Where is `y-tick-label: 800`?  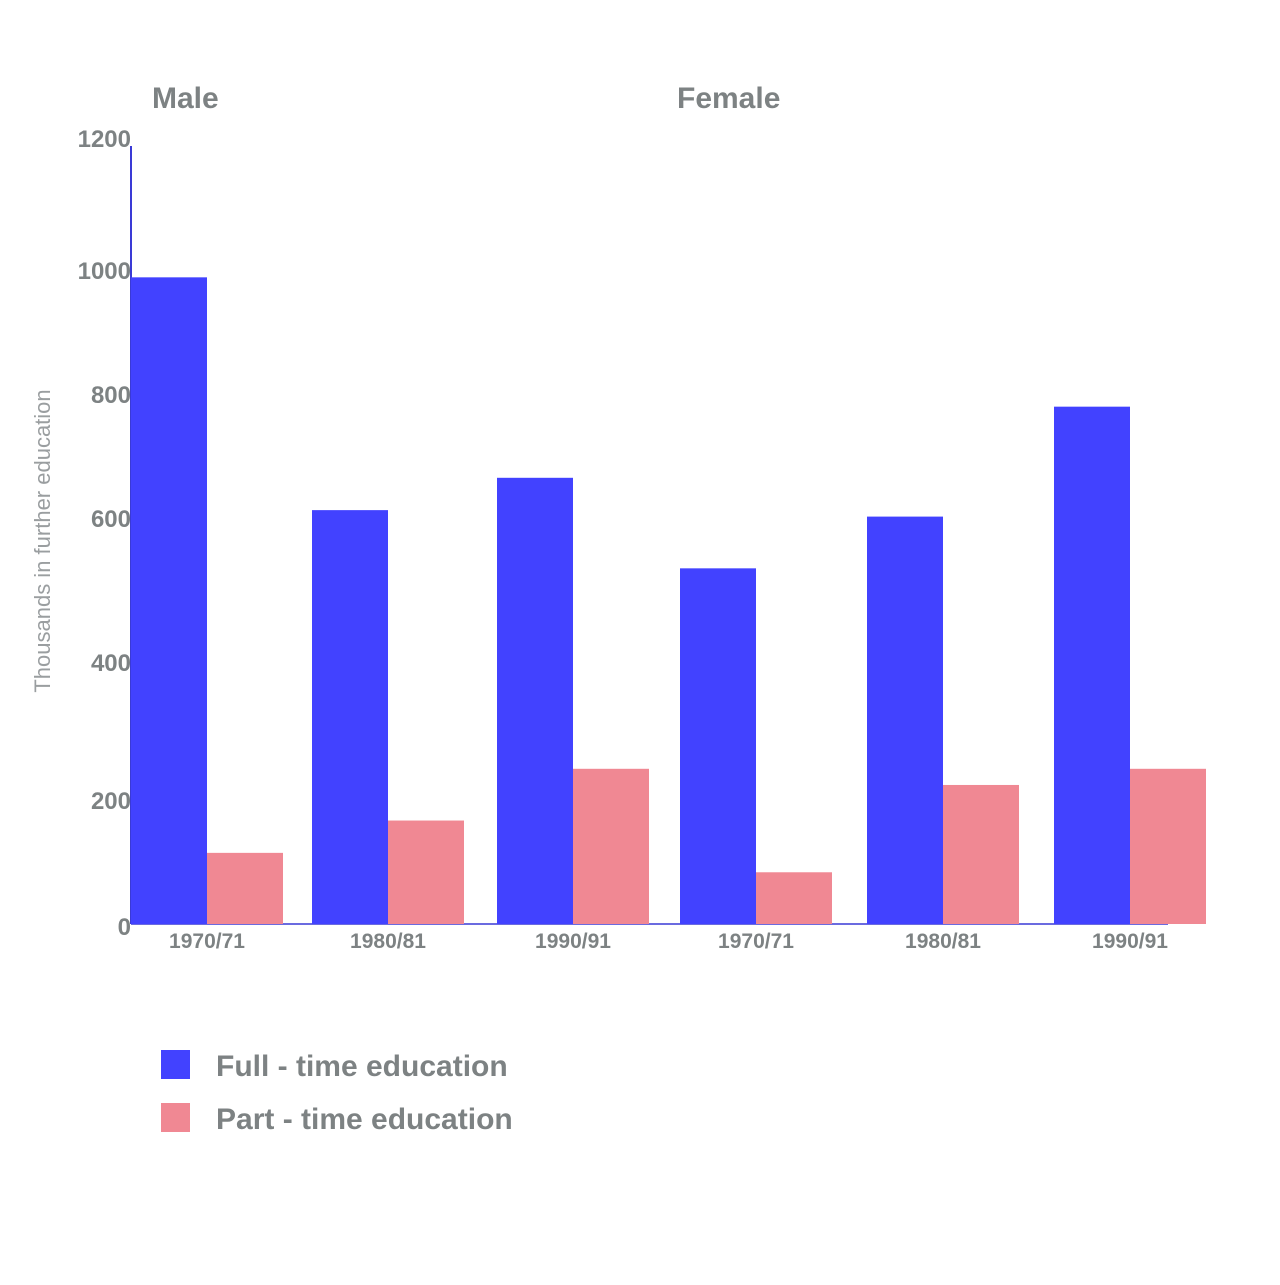 y-tick-label: 800 is located at coordinates (111, 395).